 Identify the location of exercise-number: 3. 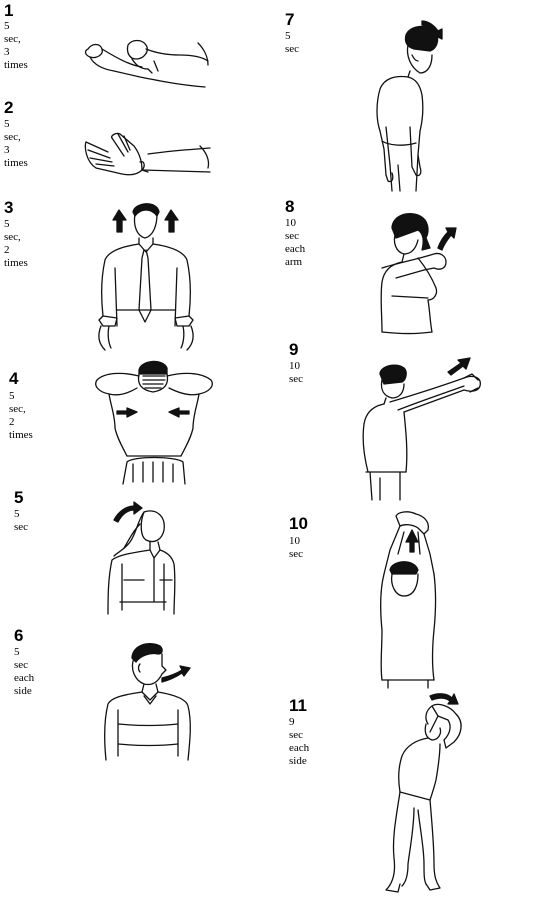
(9, 207).